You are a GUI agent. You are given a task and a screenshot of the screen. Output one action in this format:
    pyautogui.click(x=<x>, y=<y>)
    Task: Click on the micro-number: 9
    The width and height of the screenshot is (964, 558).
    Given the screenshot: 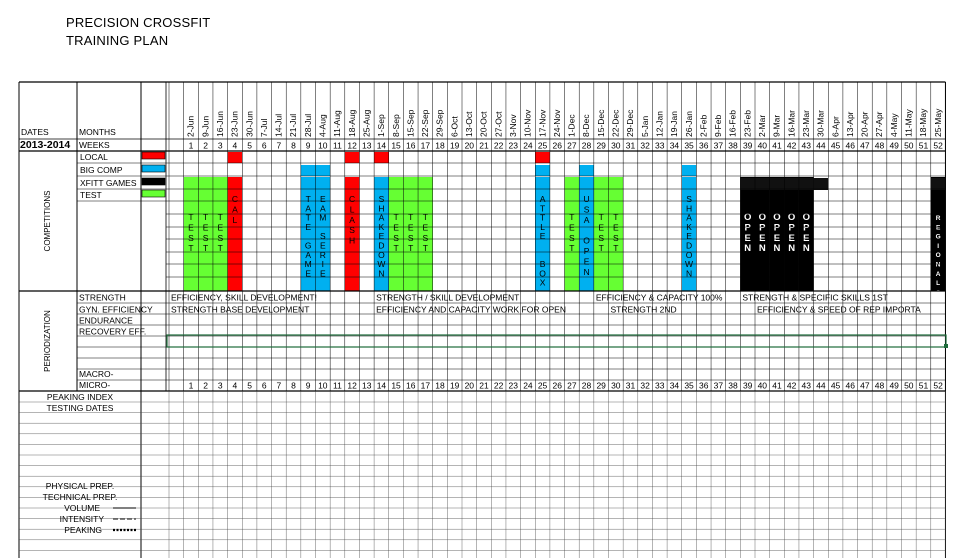 What is the action you would take?
    pyautogui.click(x=308, y=386)
    